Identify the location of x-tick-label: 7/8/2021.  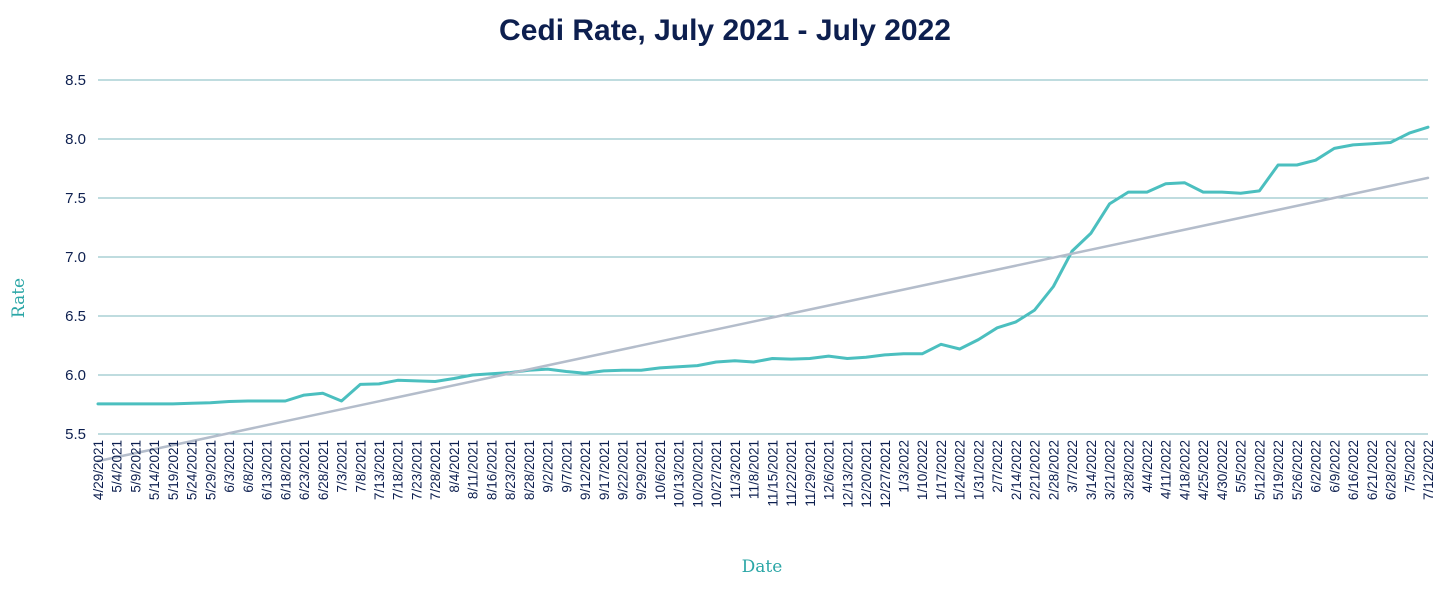
(360, 466).